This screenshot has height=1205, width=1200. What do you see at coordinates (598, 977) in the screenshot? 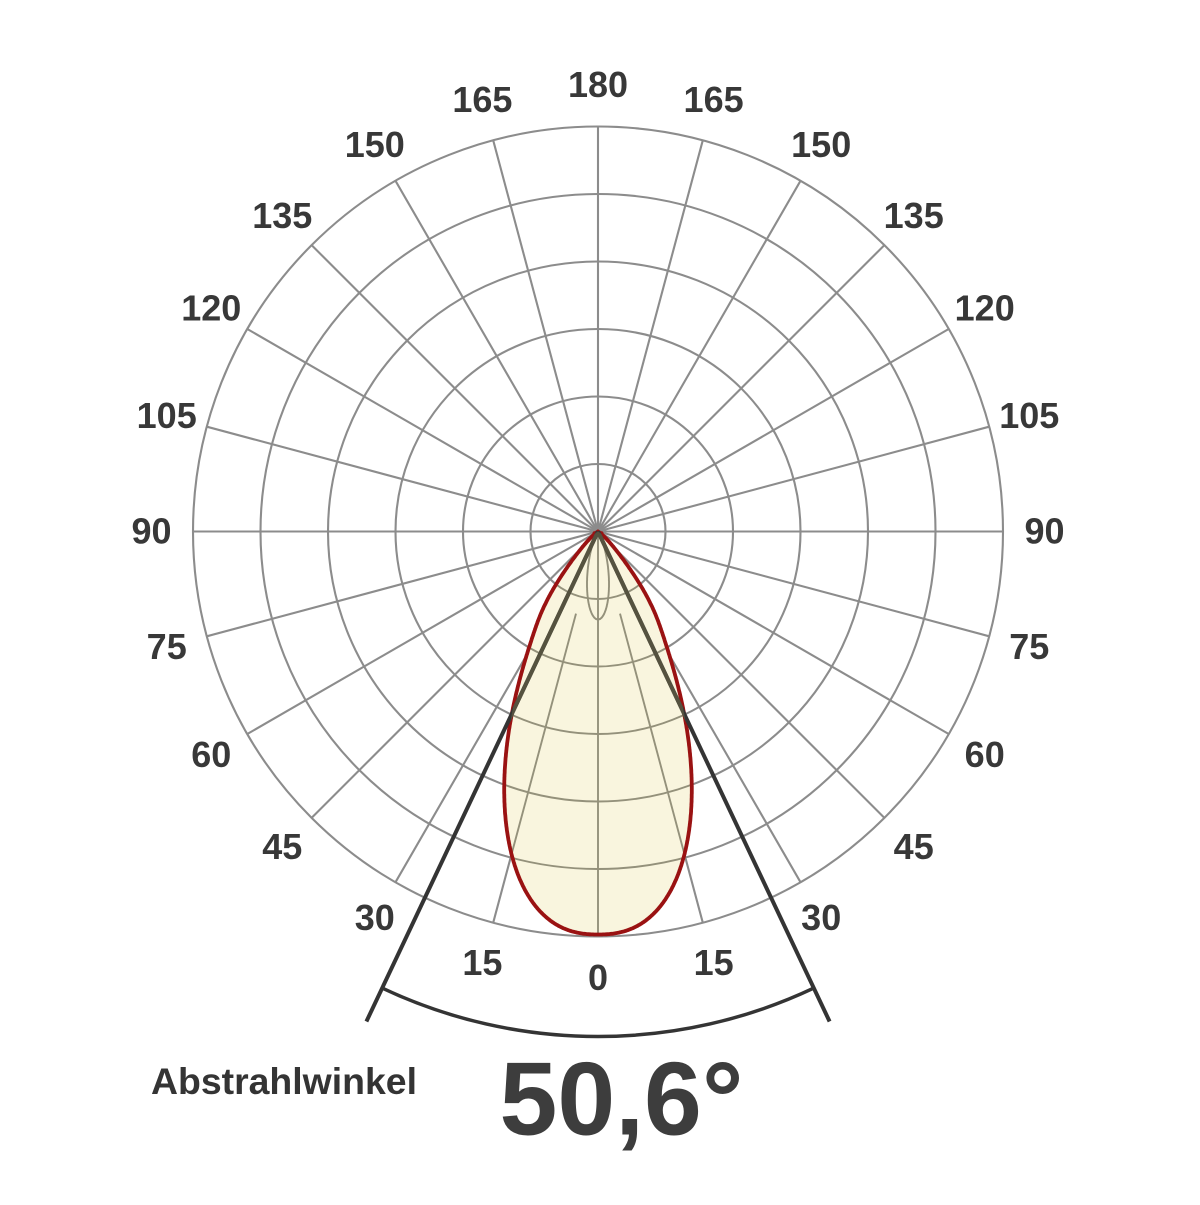
I see `svg-text: 0` at bounding box center [598, 977].